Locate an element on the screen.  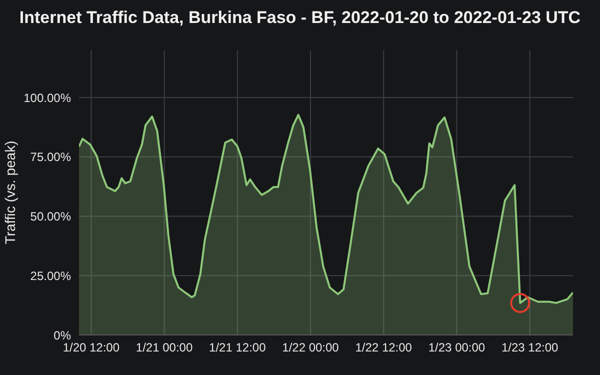
x-tick-label: 1/22 00:00 is located at coordinates (311, 347).